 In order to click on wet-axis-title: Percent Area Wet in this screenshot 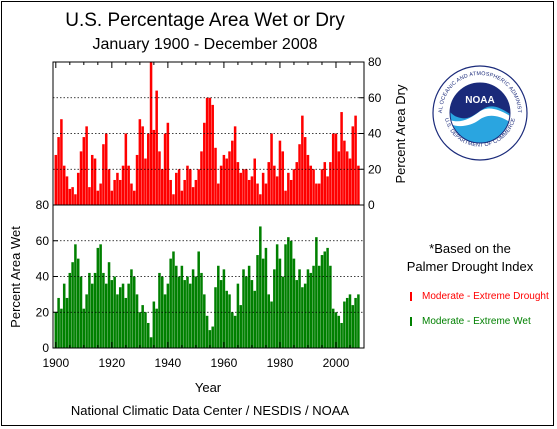, I will do `click(15, 277)`.